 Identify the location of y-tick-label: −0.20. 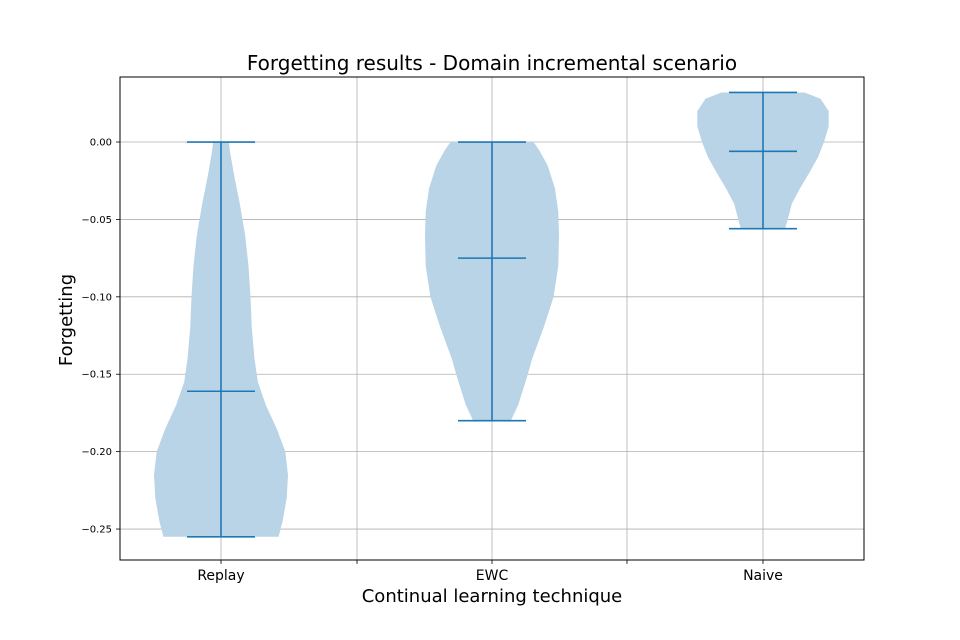
(96, 452).